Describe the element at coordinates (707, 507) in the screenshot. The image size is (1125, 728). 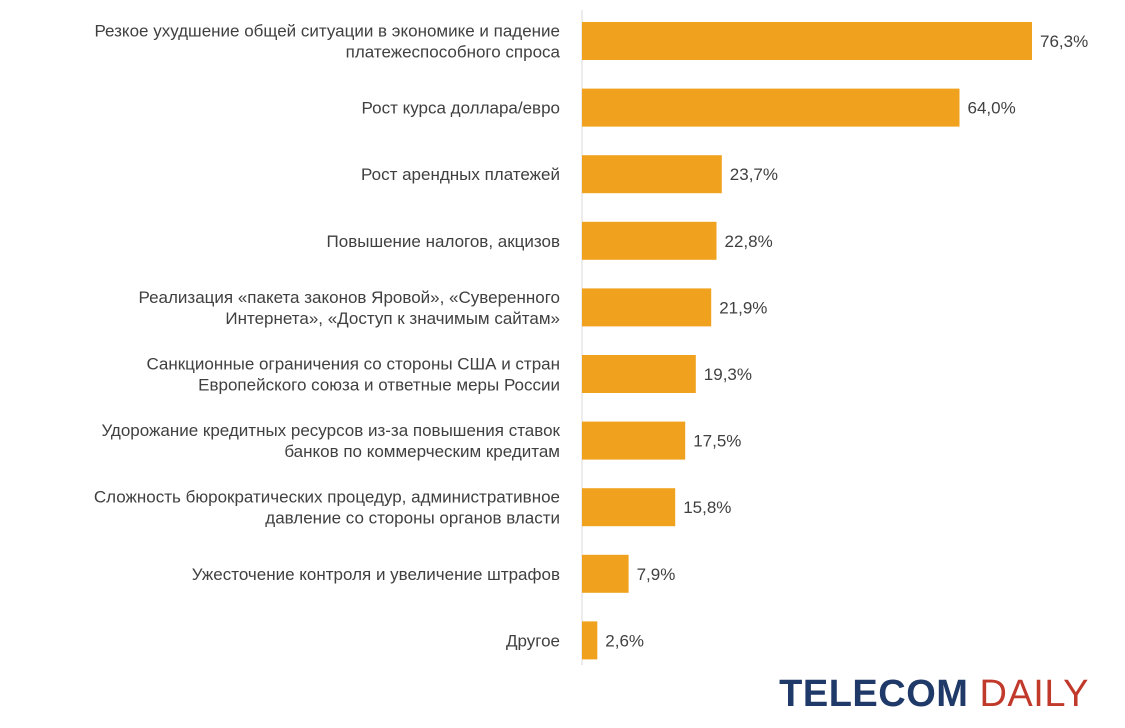
I see `value-label-7: 15,8%` at that location.